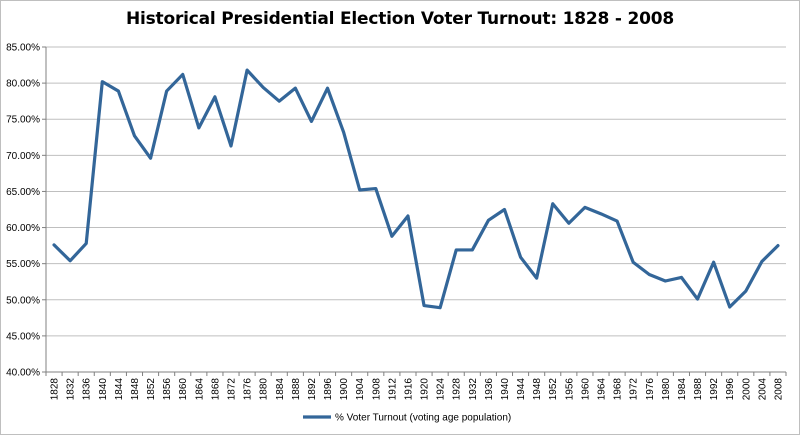  I want to click on y-tick-label: 45.00%, so click(23, 336).